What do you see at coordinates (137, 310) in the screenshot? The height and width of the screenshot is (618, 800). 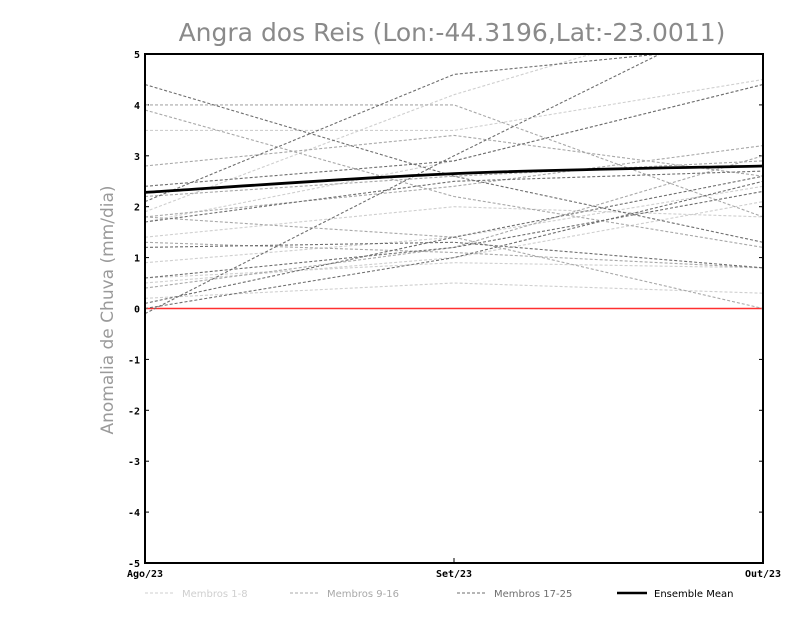 I see `y-tick-label: 0` at bounding box center [137, 310].